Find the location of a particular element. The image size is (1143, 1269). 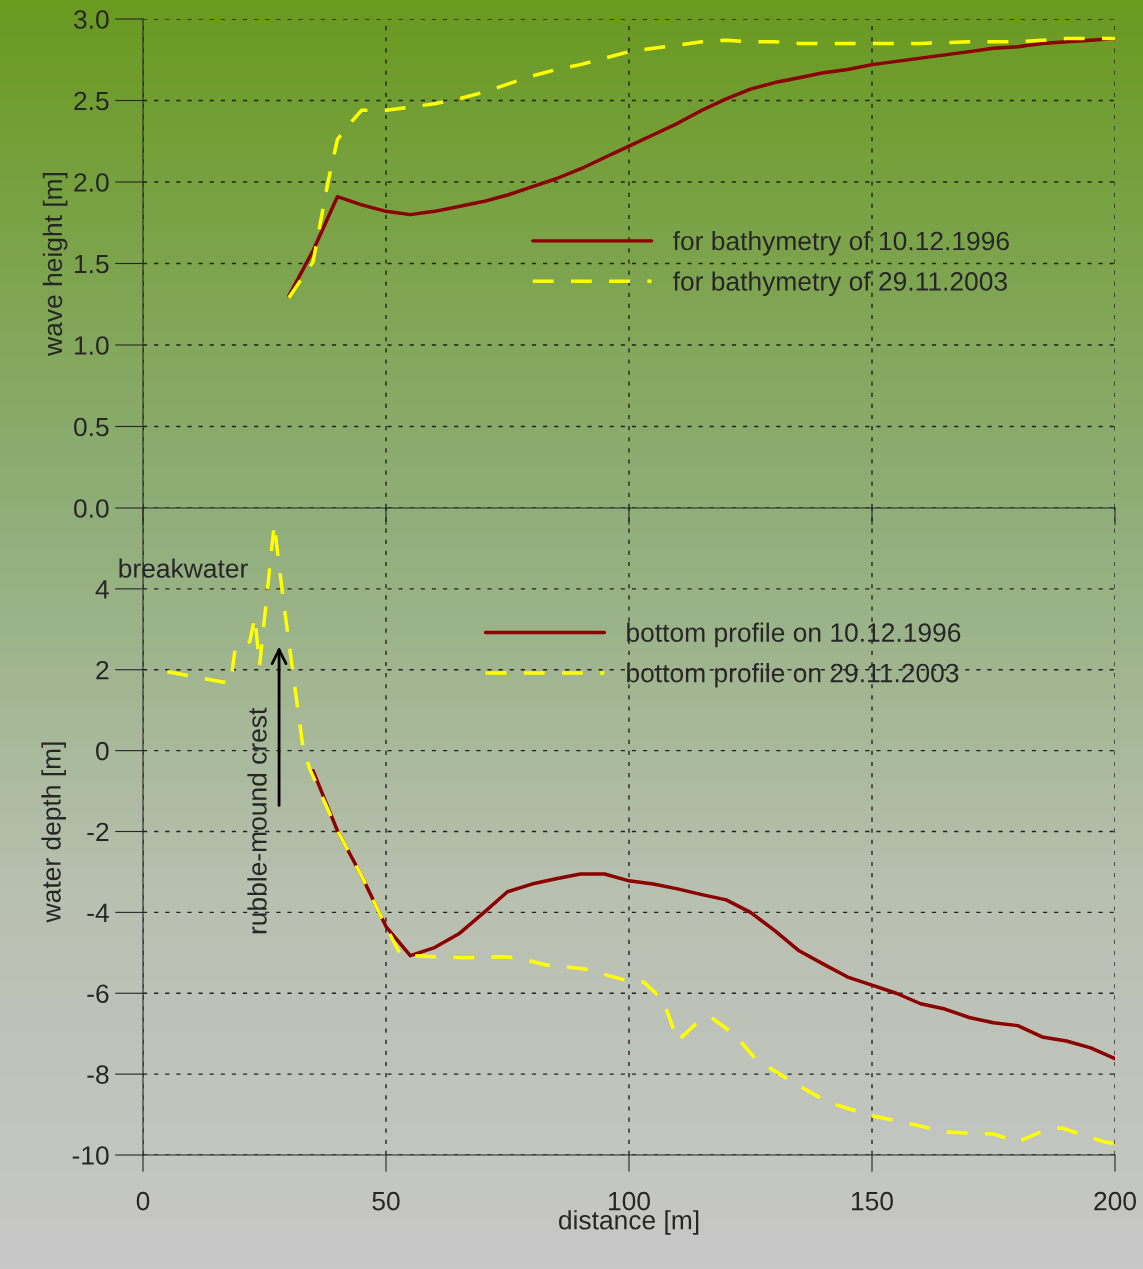

y-tick-label: -10 is located at coordinates (90, 1155).